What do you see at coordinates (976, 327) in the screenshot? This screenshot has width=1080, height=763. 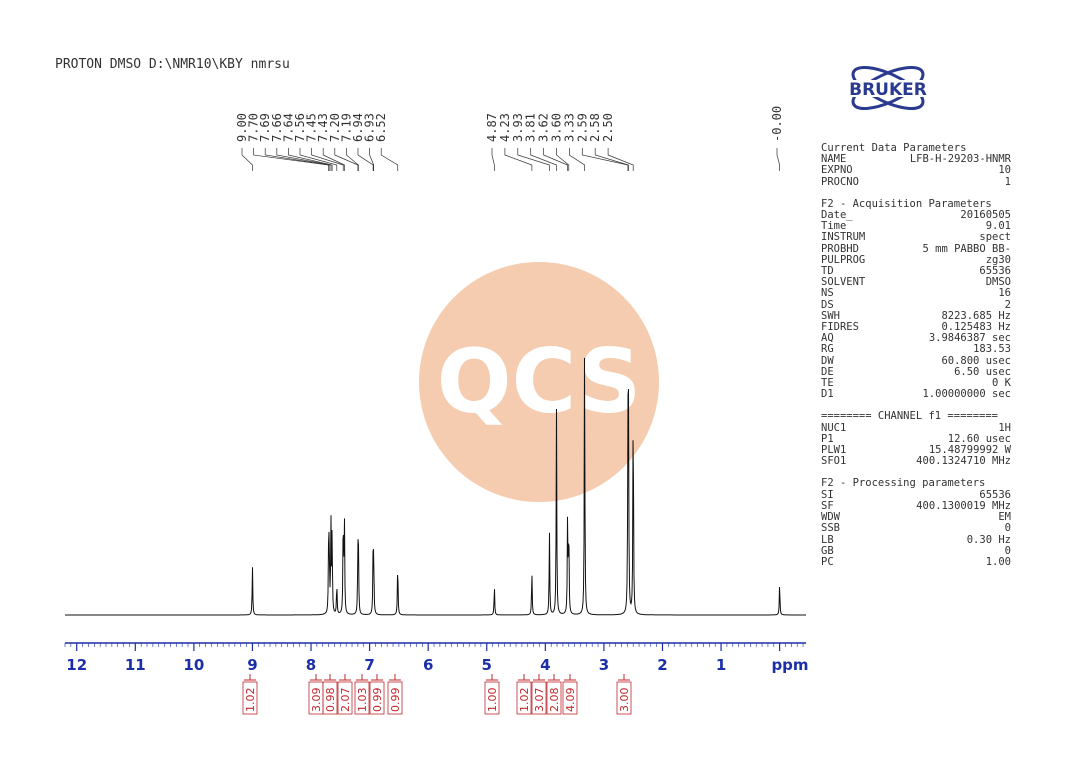 I see `param-value: 0.125483 Hz` at bounding box center [976, 327].